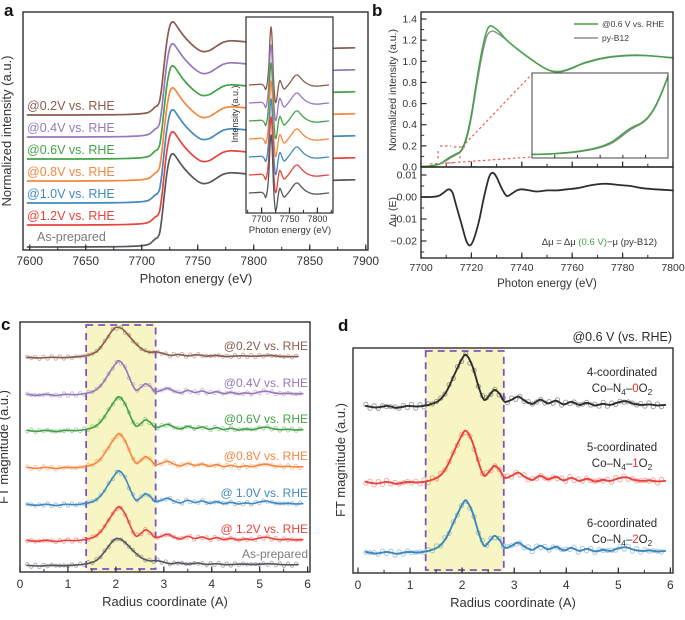 This screenshot has width=685, height=620. Describe the element at coordinates (622, 524) in the screenshot. I see `label-d-6coord: 6-coordinated` at that location.